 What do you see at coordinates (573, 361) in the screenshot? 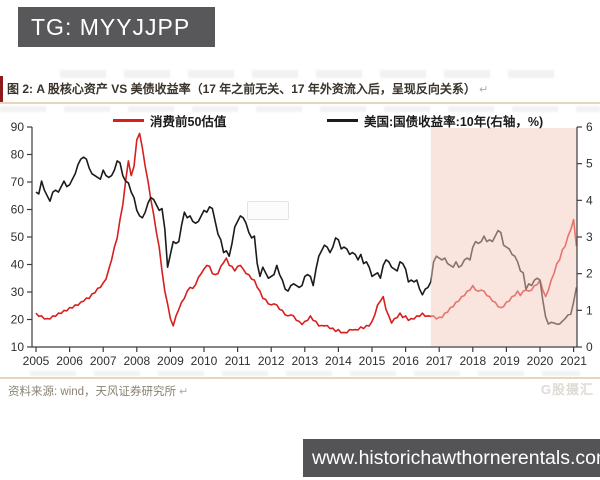
I see `x-axis-tick-label: 2021` at bounding box center [573, 361].